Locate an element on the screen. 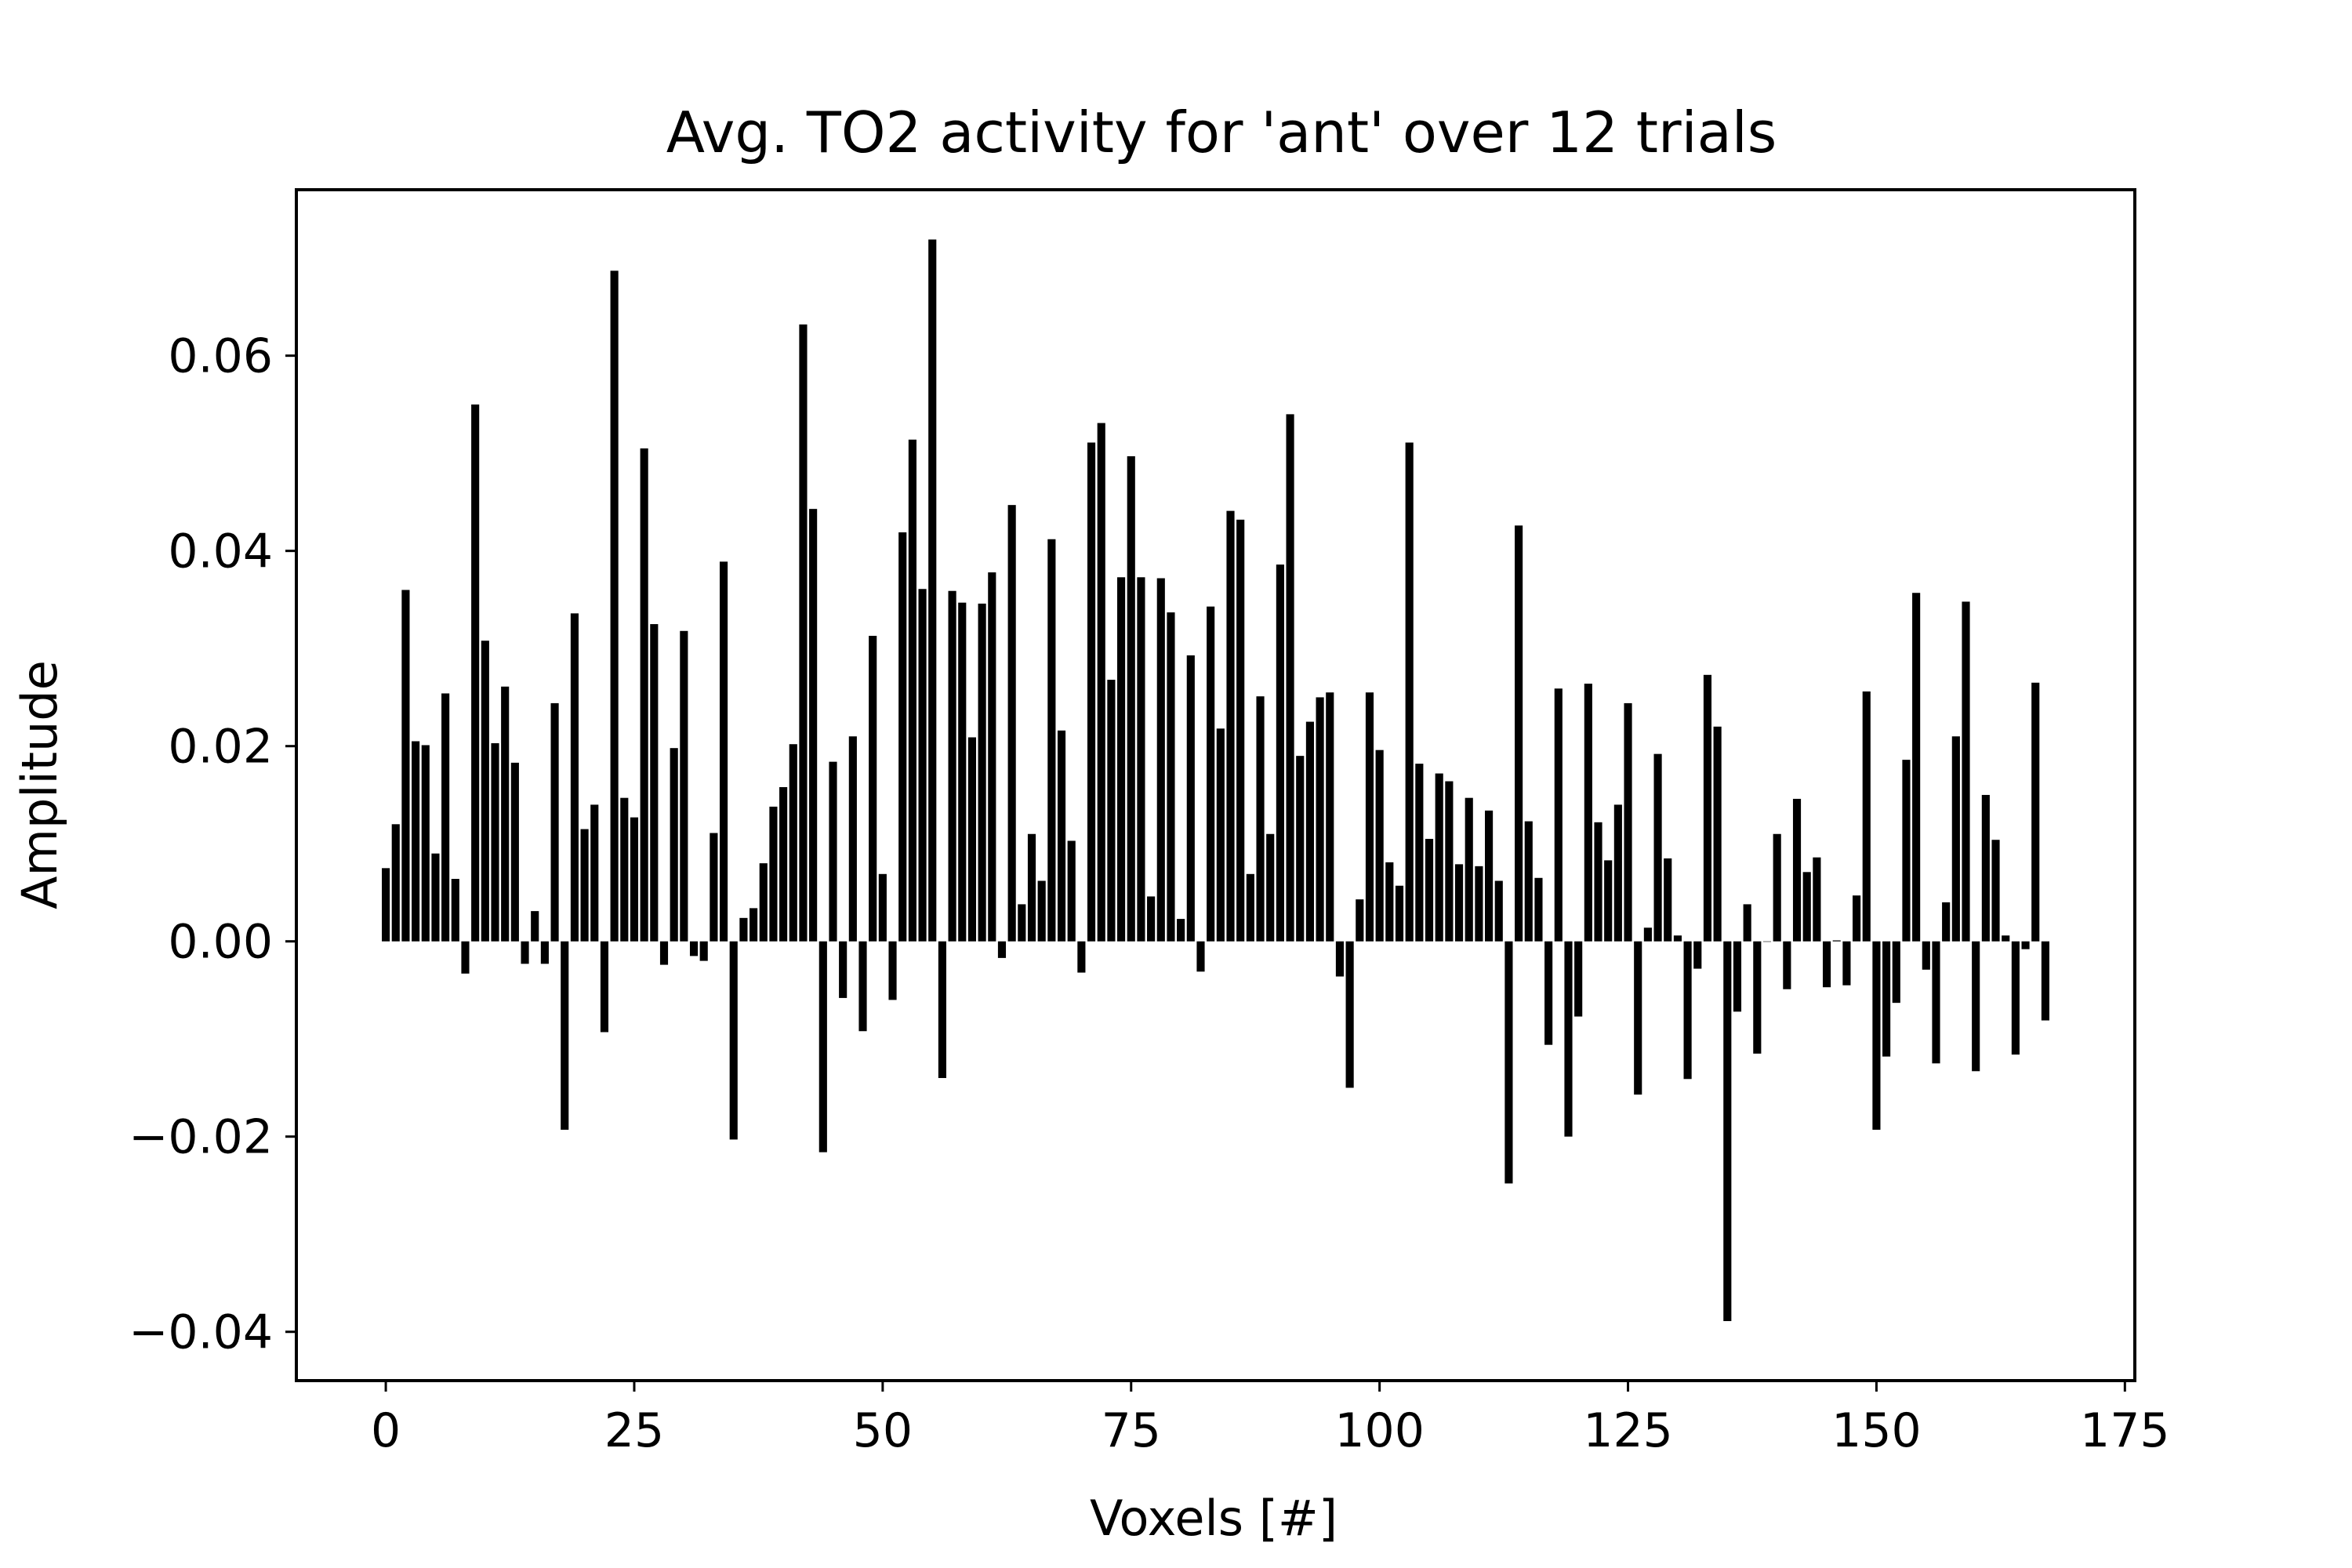 The image size is (2352, 1568). x-tick-label: 100 is located at coordinates (1379, 1430).